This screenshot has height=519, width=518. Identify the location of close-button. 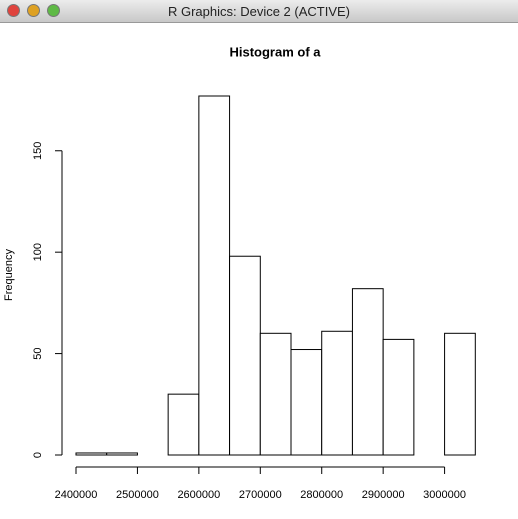
(13, 10).